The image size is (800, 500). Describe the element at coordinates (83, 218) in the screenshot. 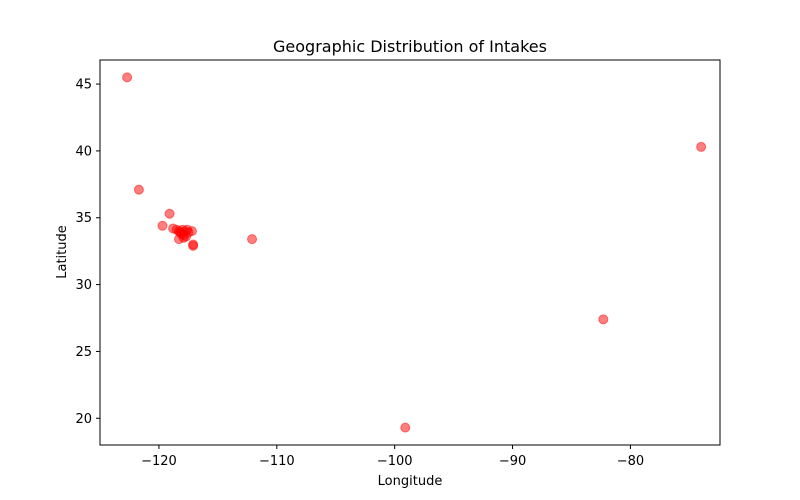

I see `y-tick-label: 35` at that location.